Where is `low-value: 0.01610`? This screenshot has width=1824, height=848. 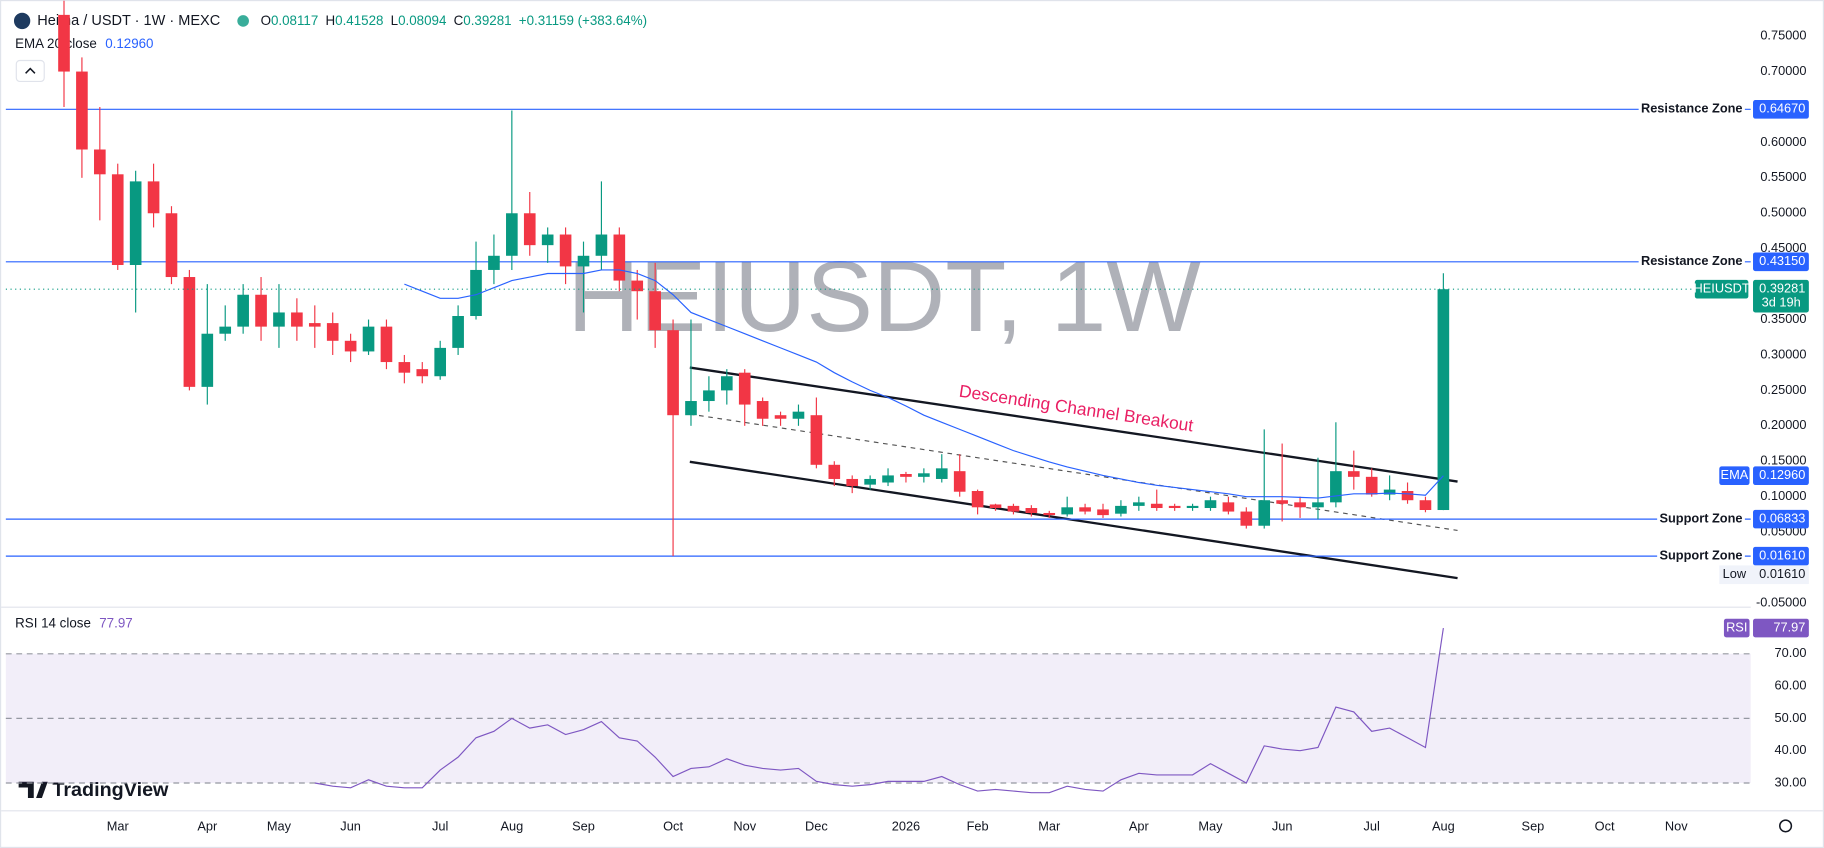
low-value: 0.01610 is located at coordinates (1782, 573).